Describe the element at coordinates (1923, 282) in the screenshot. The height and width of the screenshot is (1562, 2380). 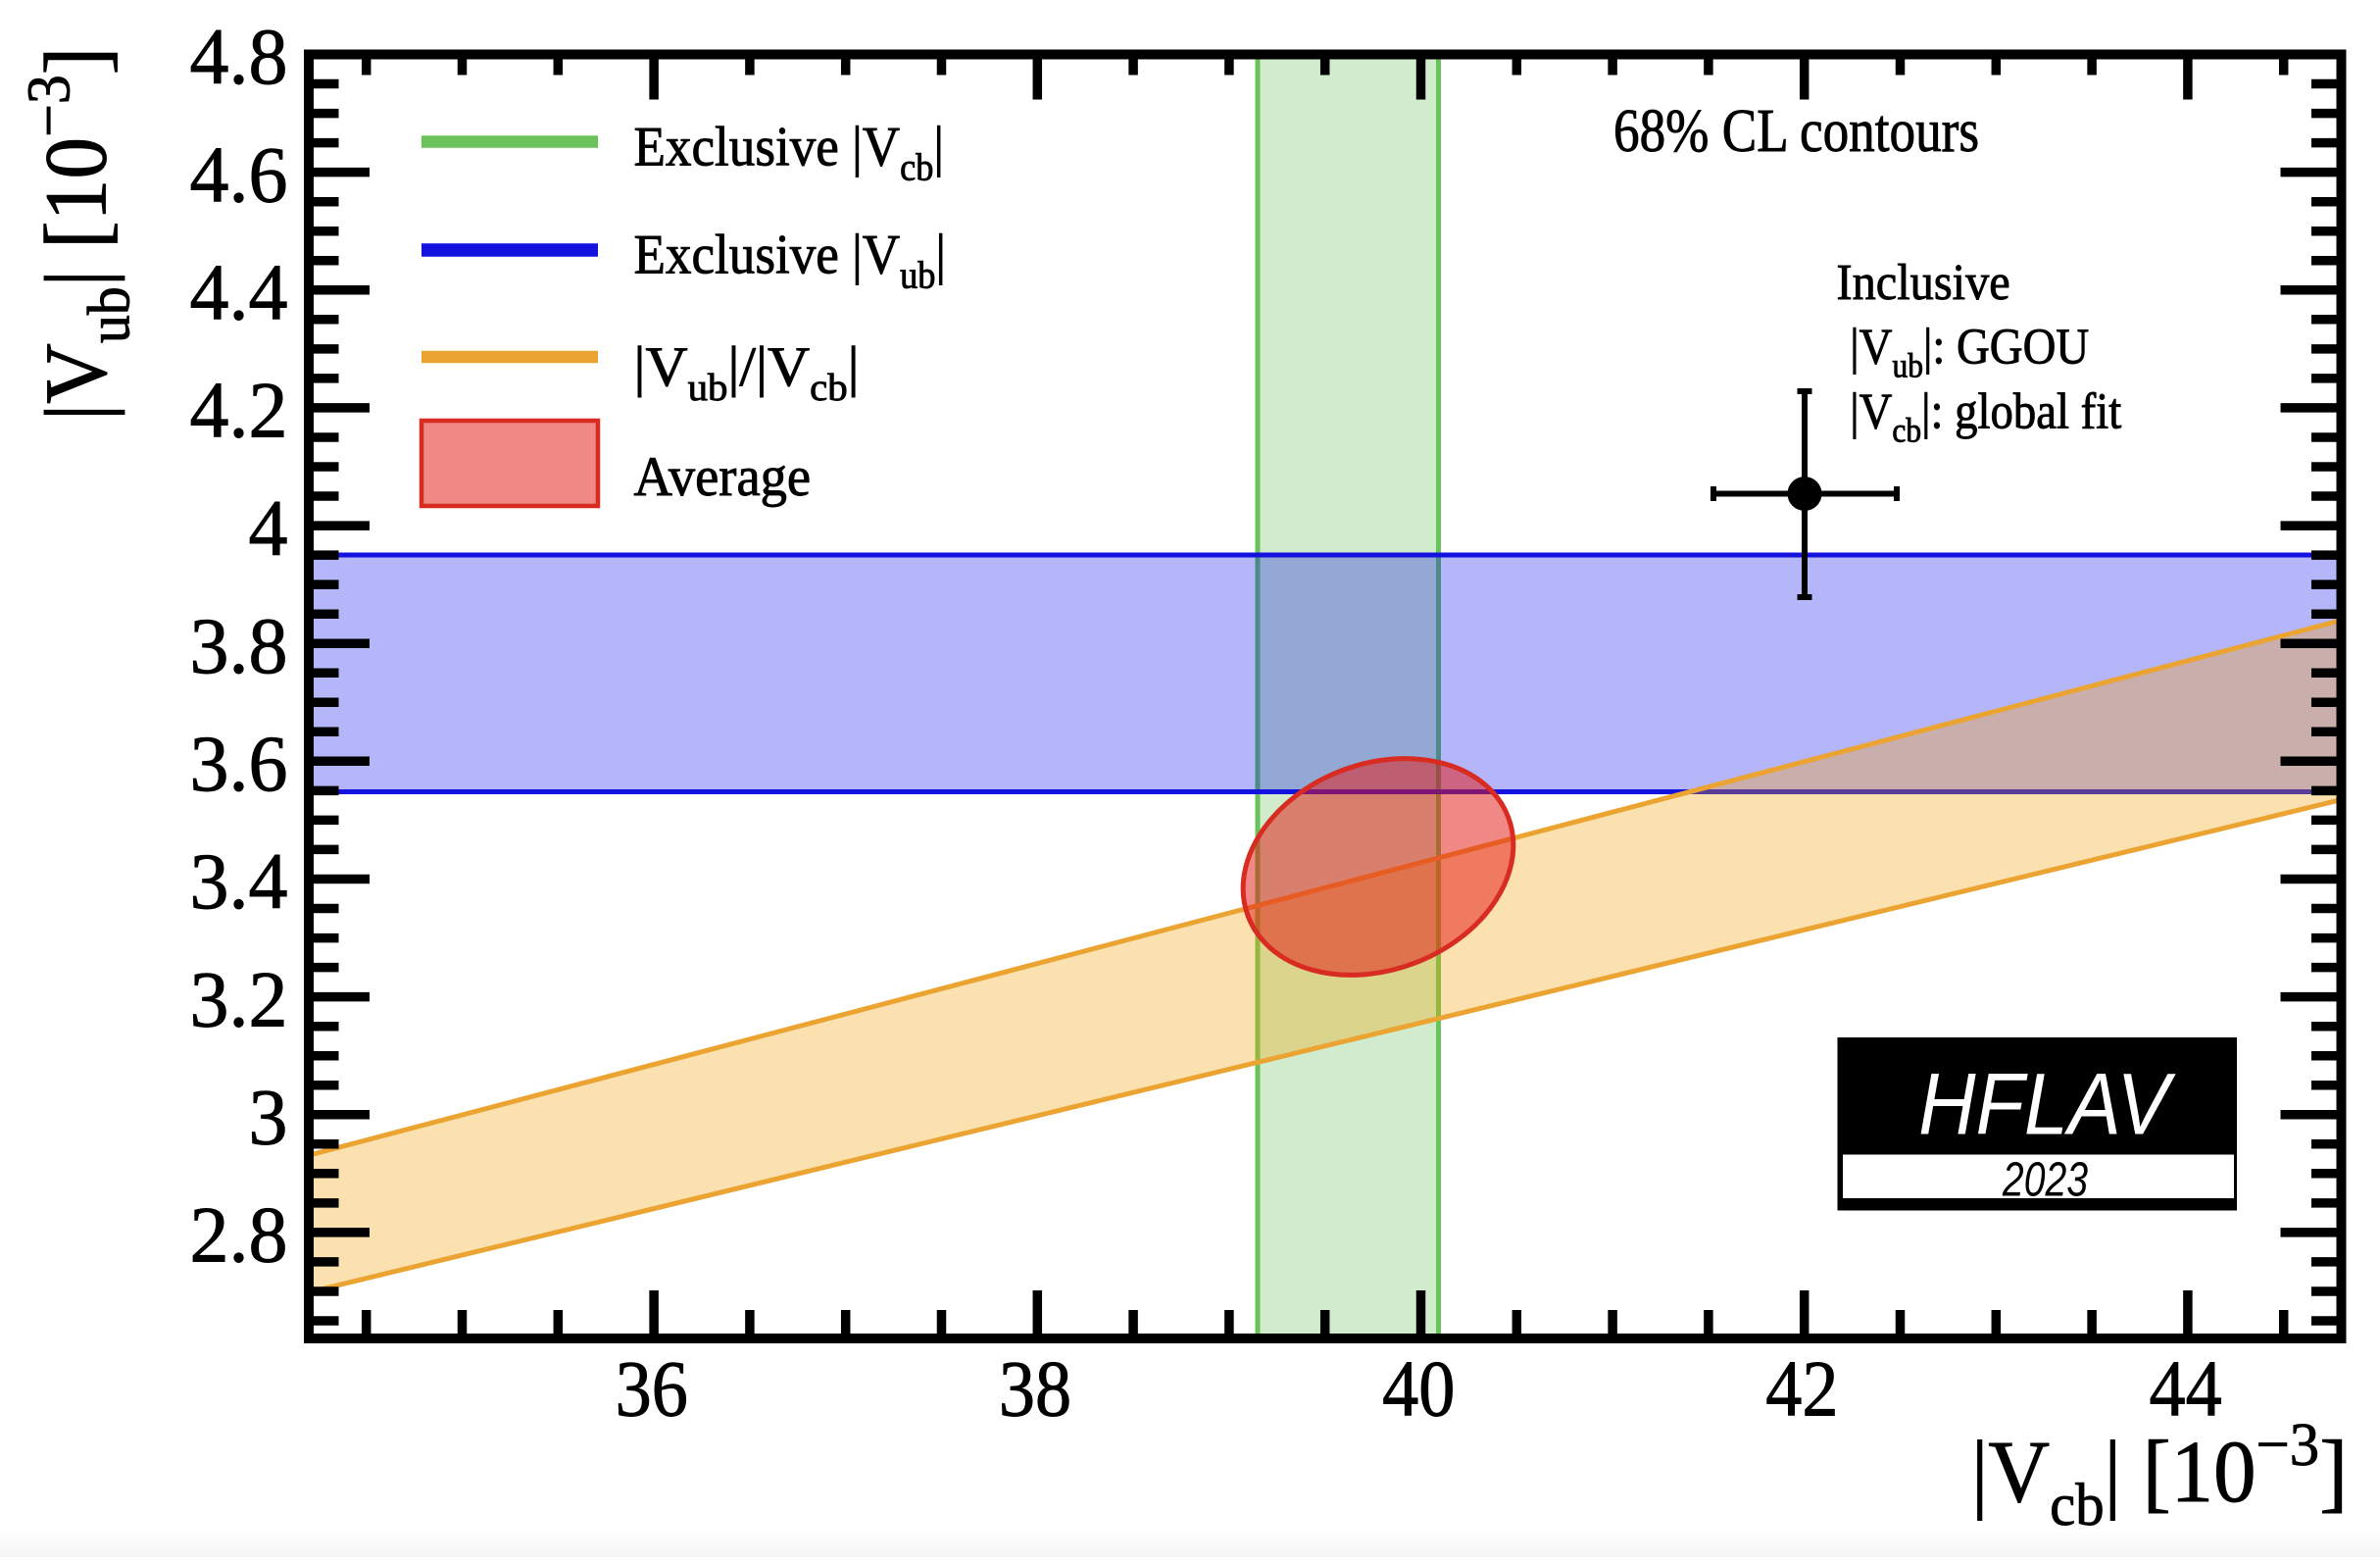
I see `svg-text: Inclusive` at that location.